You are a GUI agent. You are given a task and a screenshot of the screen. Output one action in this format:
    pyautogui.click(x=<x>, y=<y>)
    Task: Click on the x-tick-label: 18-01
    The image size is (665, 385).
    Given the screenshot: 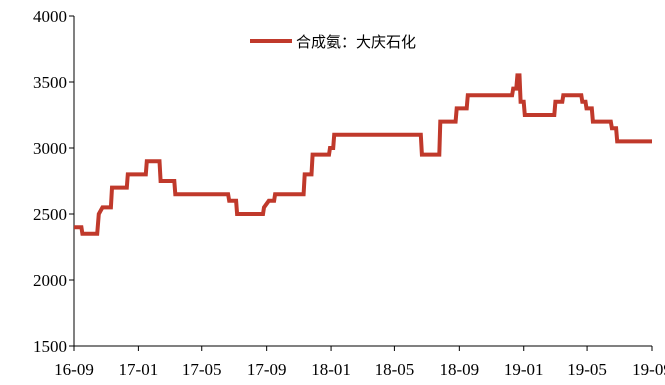 What is the action you would take?
    pyautogui.click(x=331, y=369)
    